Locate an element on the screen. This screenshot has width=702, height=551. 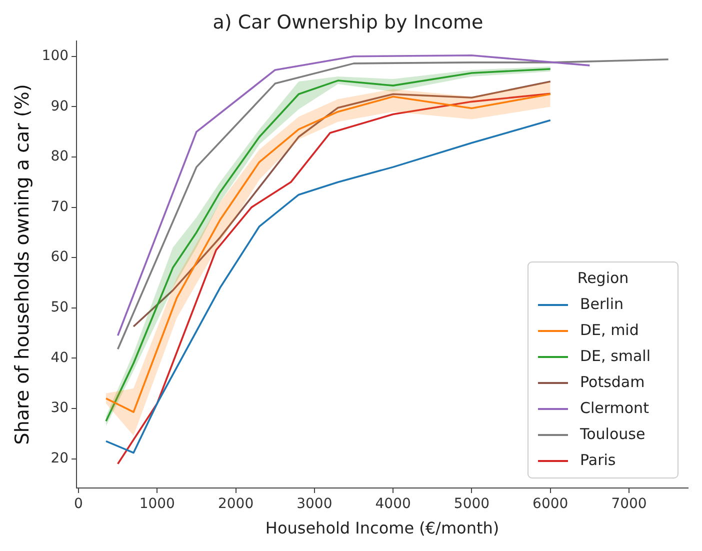
legend-label: Berlin is located at coordinates (602, 303).